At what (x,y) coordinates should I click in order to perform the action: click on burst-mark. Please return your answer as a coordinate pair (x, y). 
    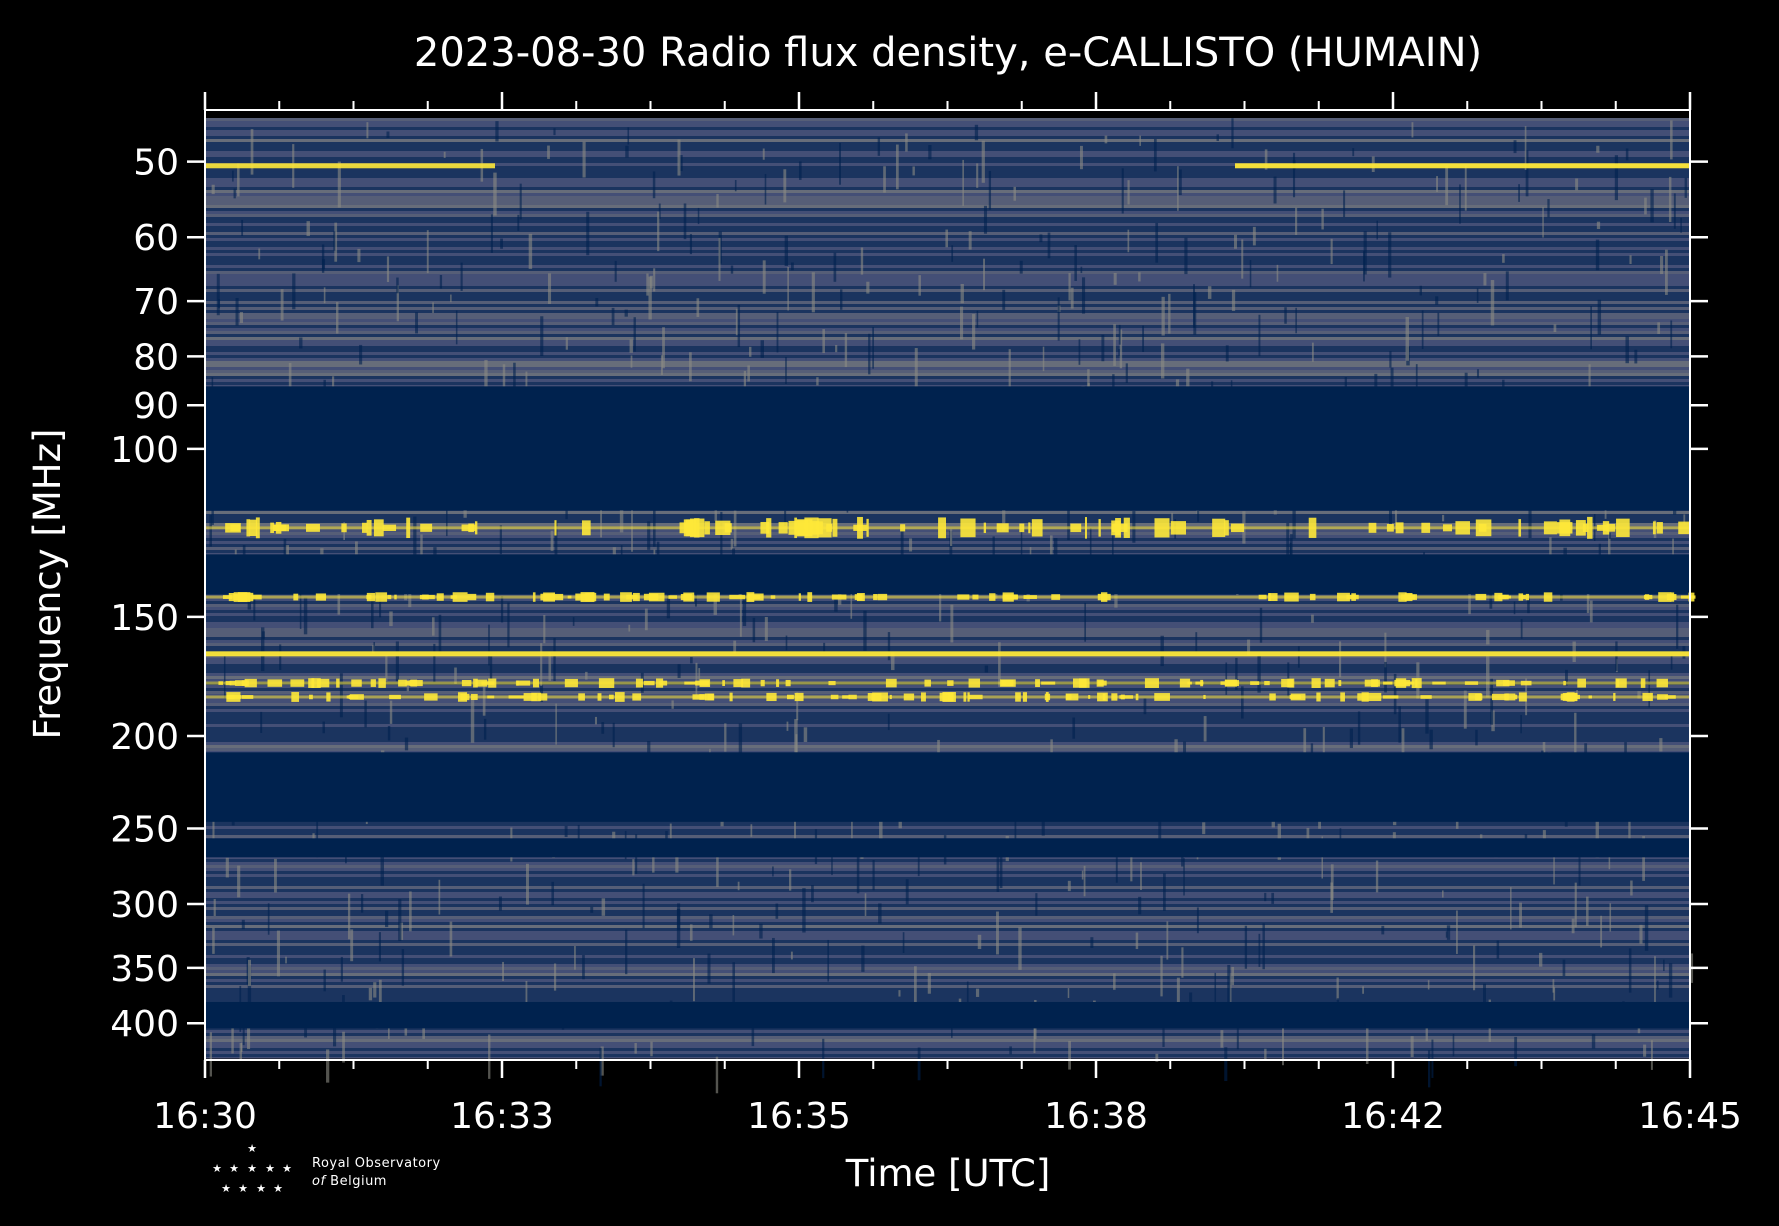
    Looking at the image, I should click on (1691, 597).